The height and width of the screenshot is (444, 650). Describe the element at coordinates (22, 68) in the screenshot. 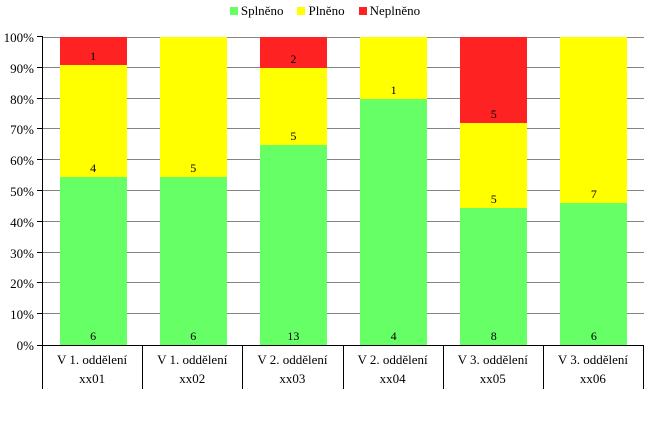

I see `y-axis-tick-label: 90%` at that location.